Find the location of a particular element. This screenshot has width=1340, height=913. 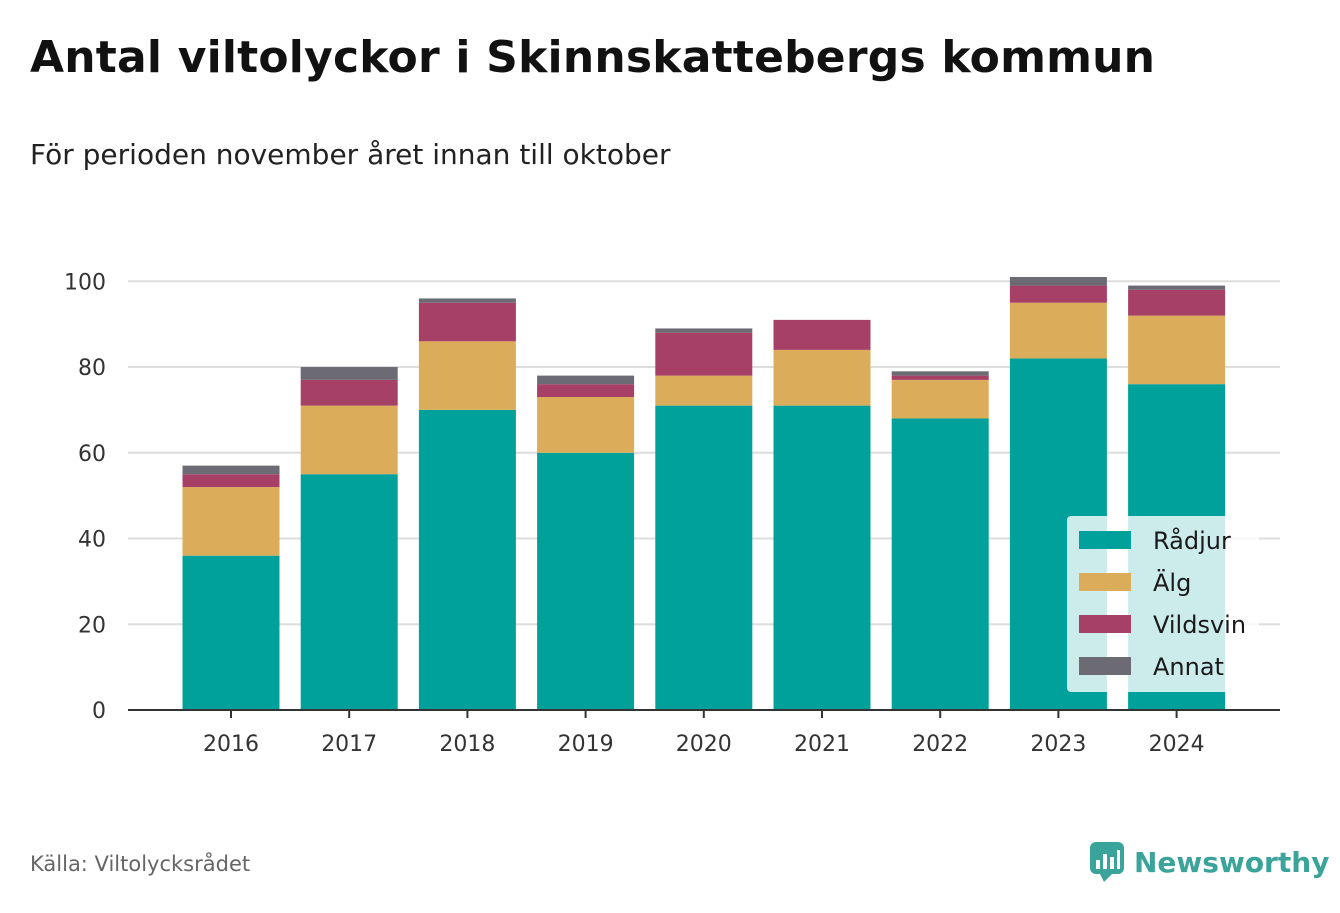

y-tick-label: 20 is located at coordinates (92, 625).